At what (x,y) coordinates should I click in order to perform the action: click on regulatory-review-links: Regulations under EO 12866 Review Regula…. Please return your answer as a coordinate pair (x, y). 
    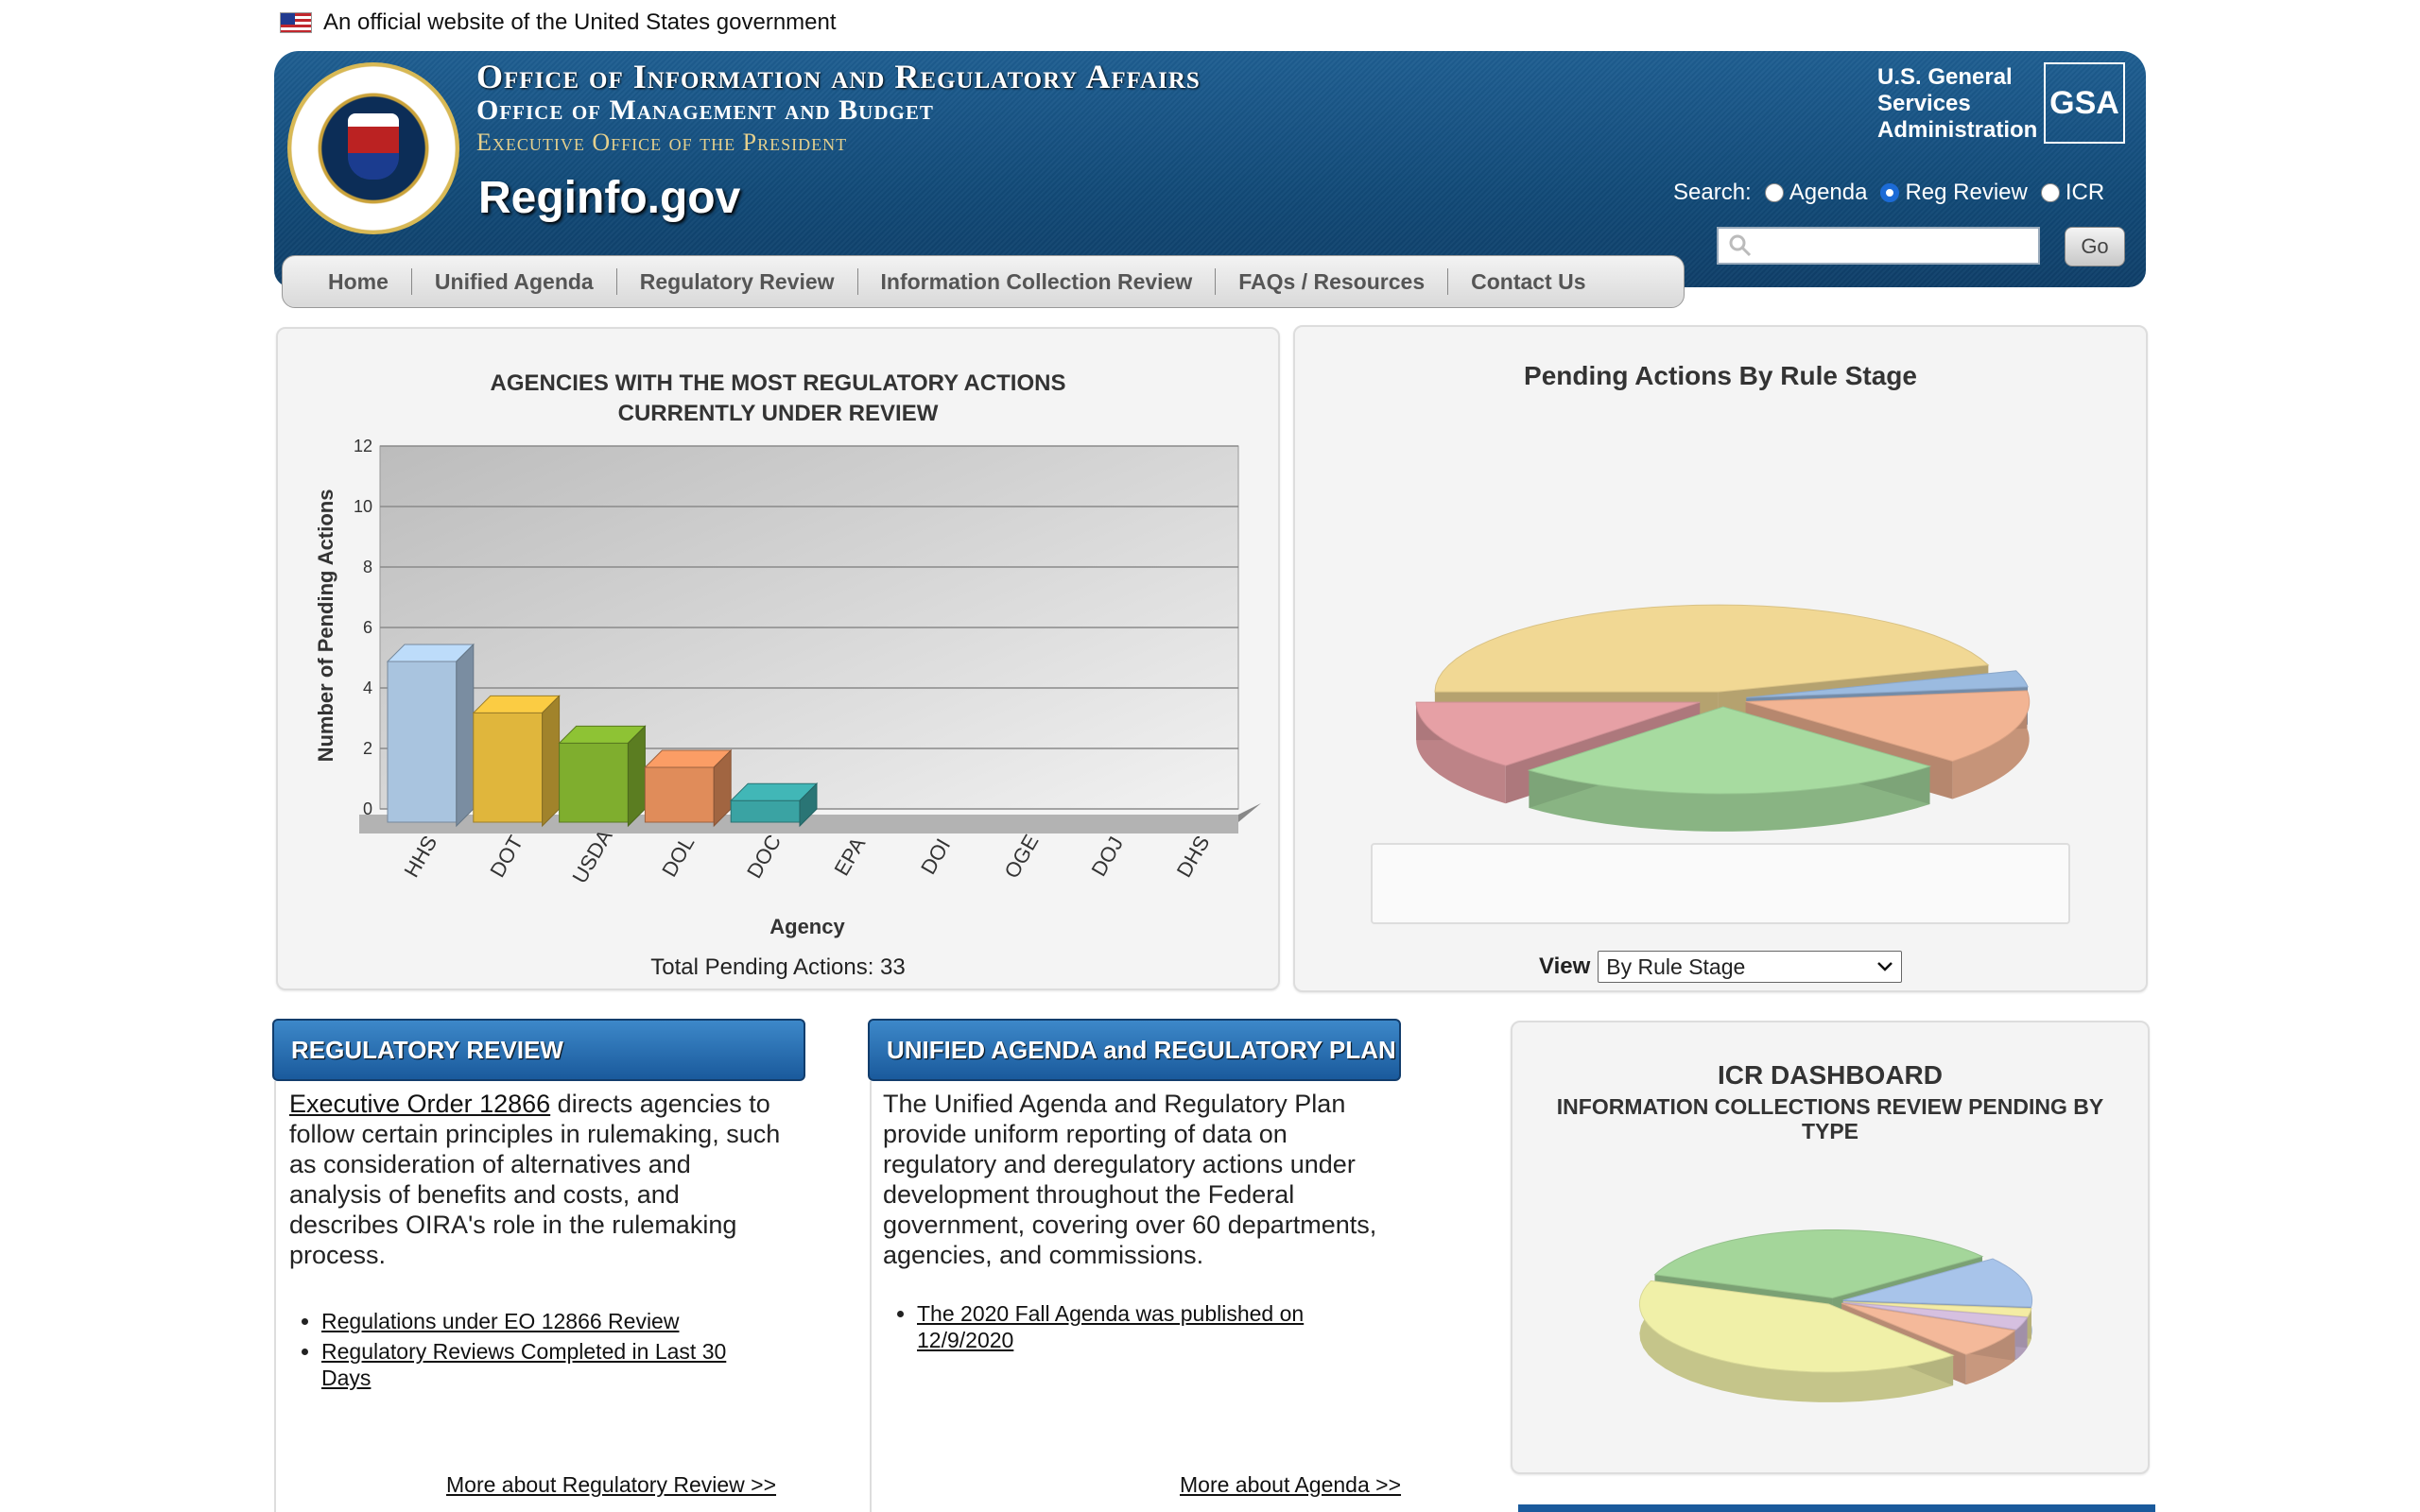
    Looking at the image, I should click on (522, 1351).